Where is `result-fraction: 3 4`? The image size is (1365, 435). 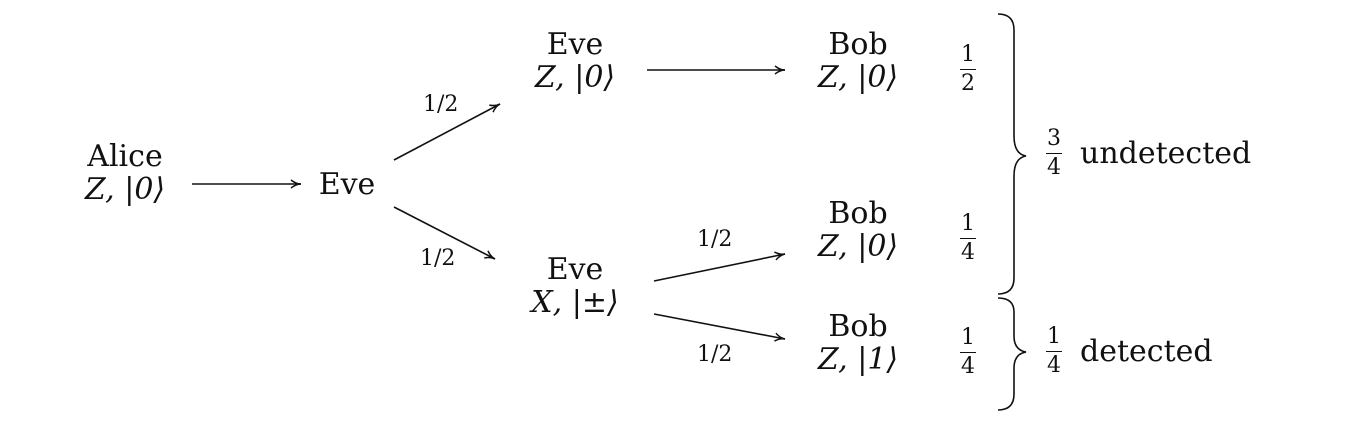 result-fraction: 3 4 is located at coordinates (1054, 153).